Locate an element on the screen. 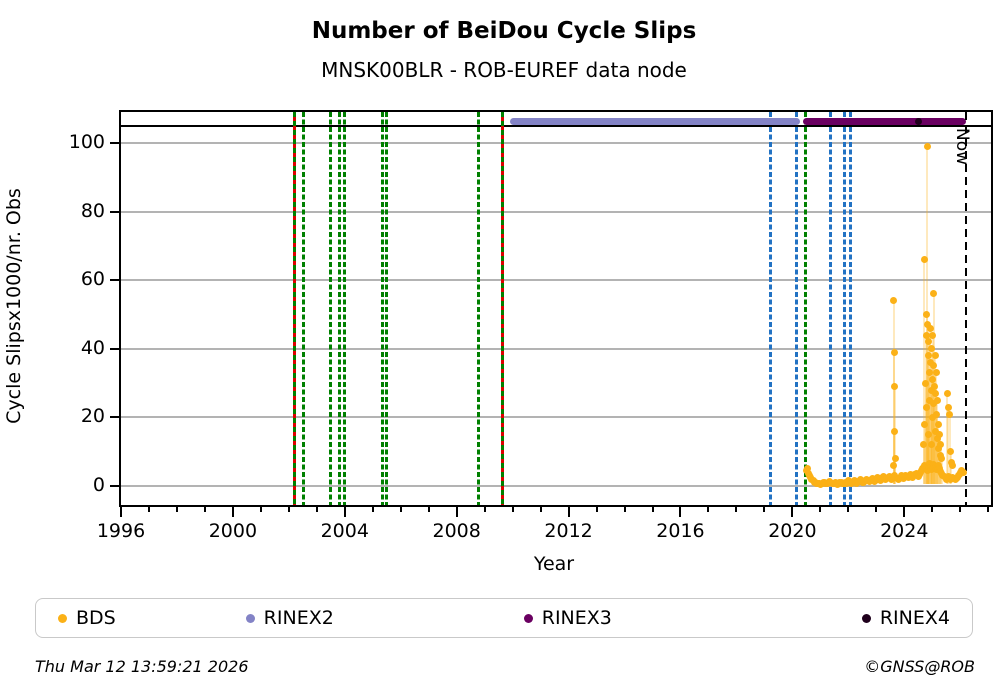 This screenshot has height=699, width=1008. x-tick-label: 2000 is located at coordinates (233, 531).